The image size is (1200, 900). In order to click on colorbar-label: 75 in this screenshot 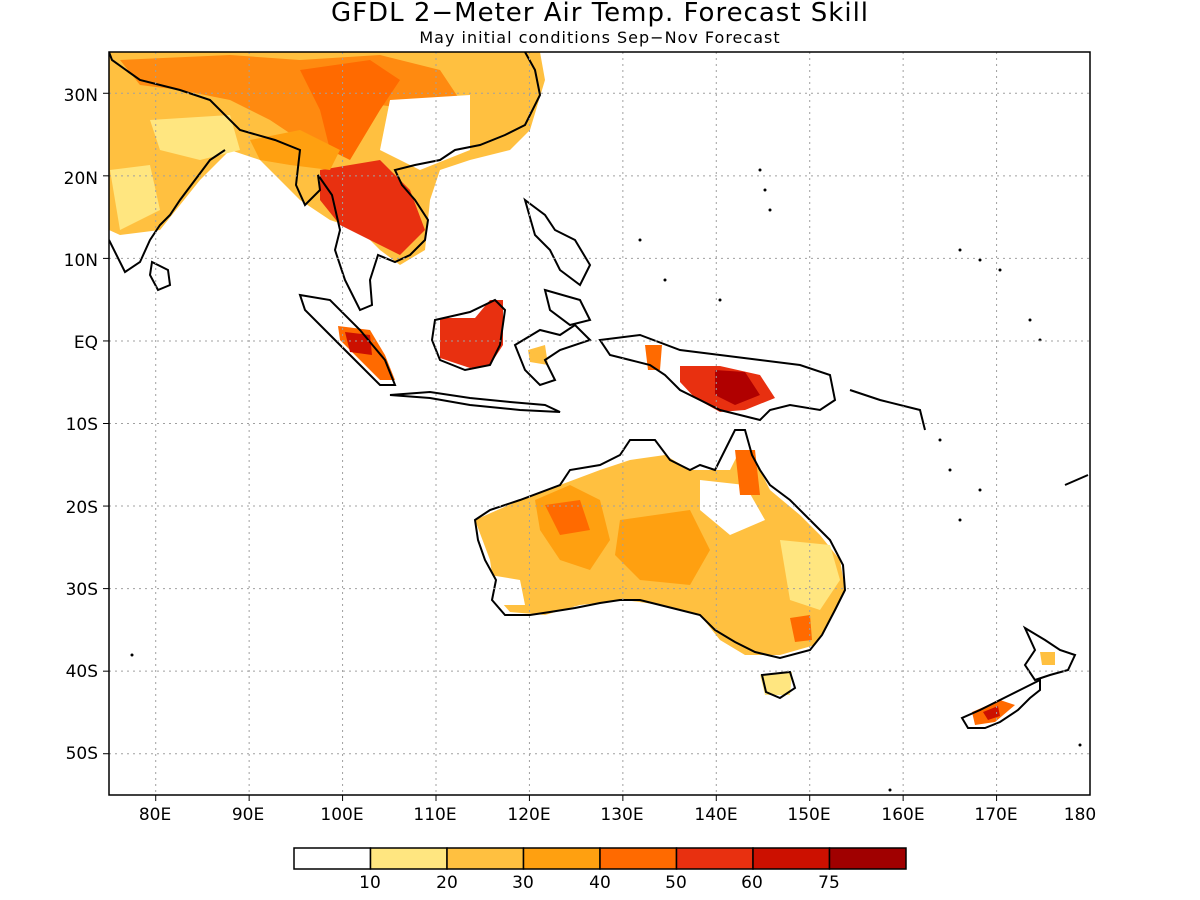, I will do `click(829, 883)`.